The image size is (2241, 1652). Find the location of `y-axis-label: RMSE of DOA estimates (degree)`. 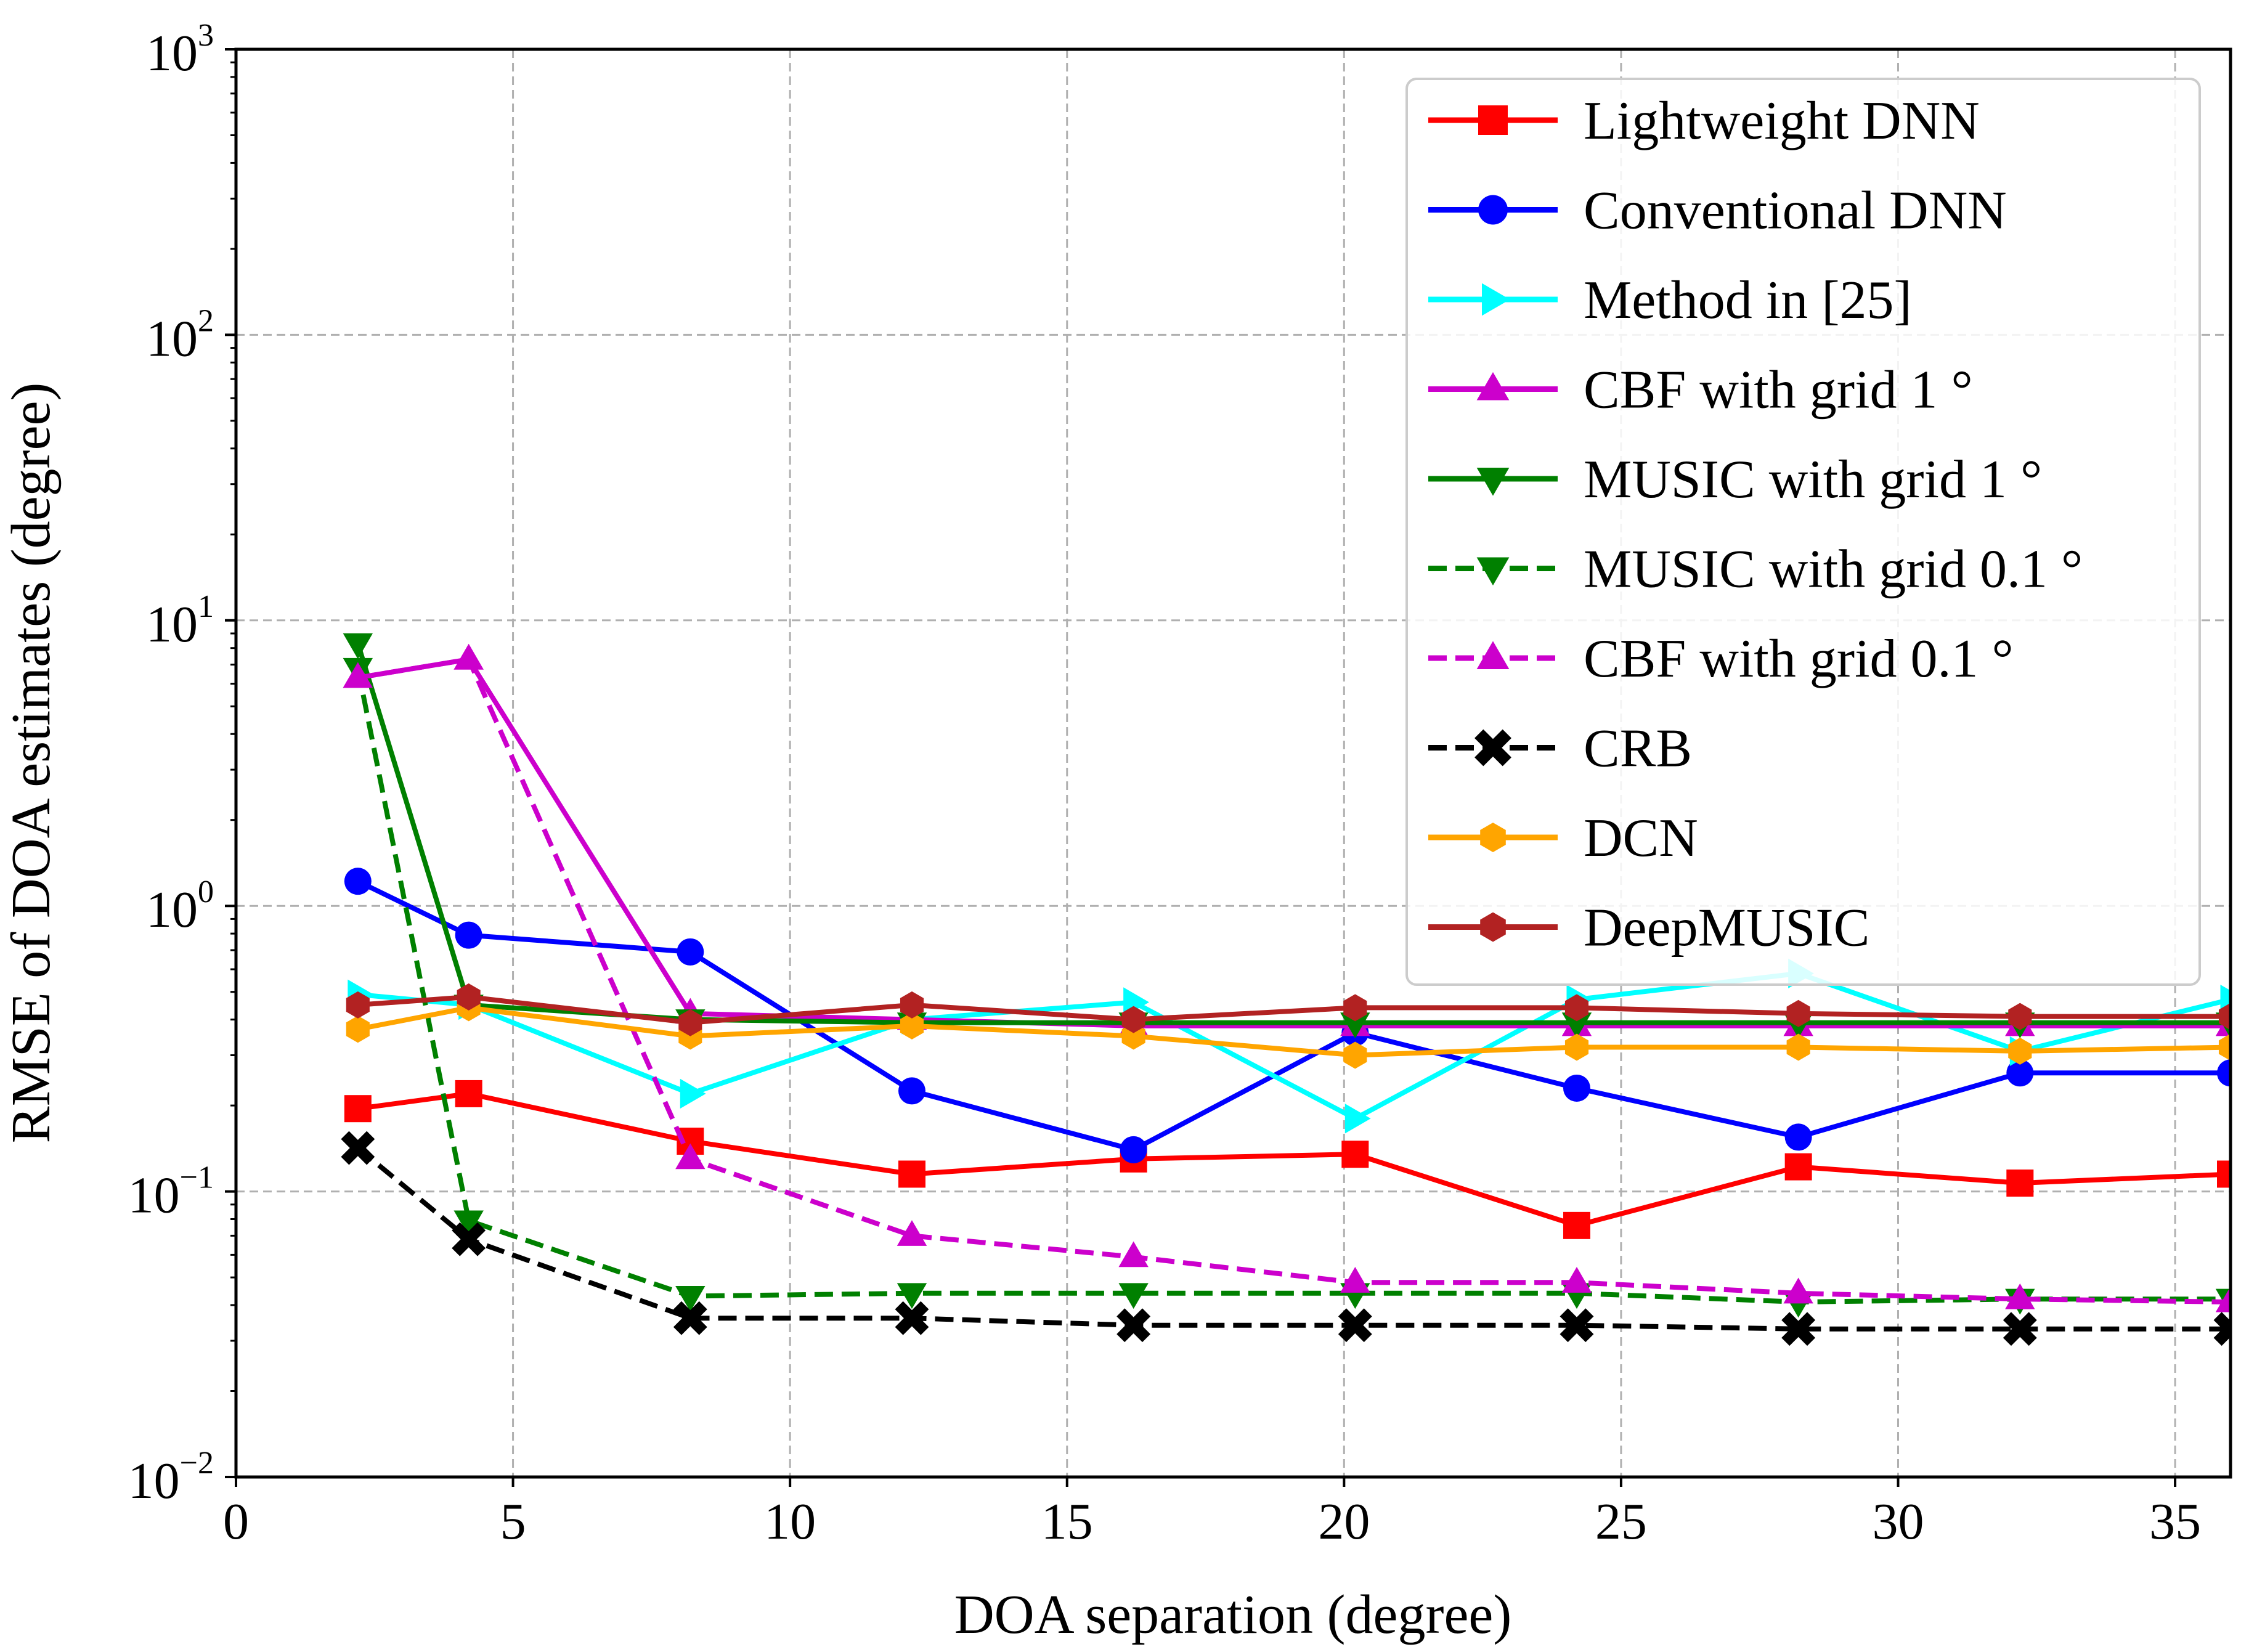

y-axis-label: RMSE of DOA estimates (degree) is located at coordinates (31, 763).